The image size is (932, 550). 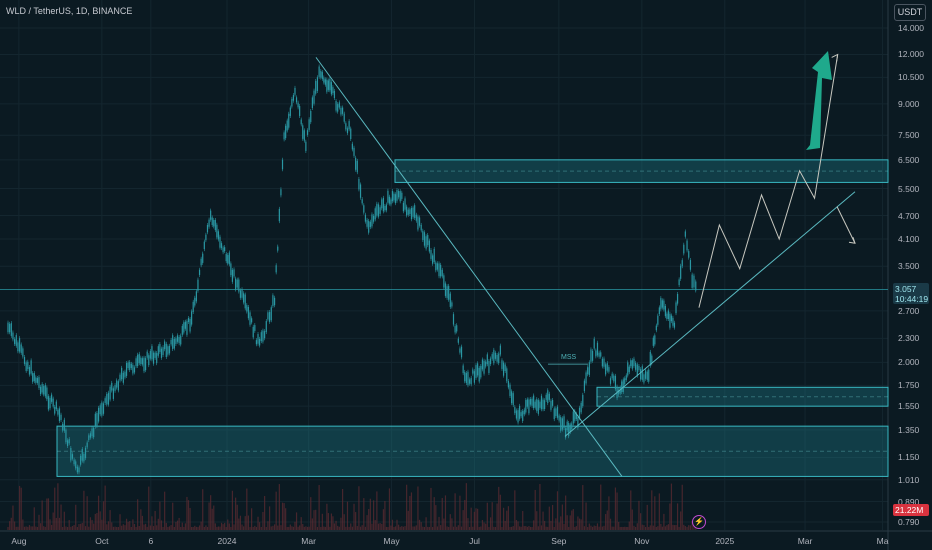 I want to click on last-price-value: 3.057, so click(x=906, y=289).